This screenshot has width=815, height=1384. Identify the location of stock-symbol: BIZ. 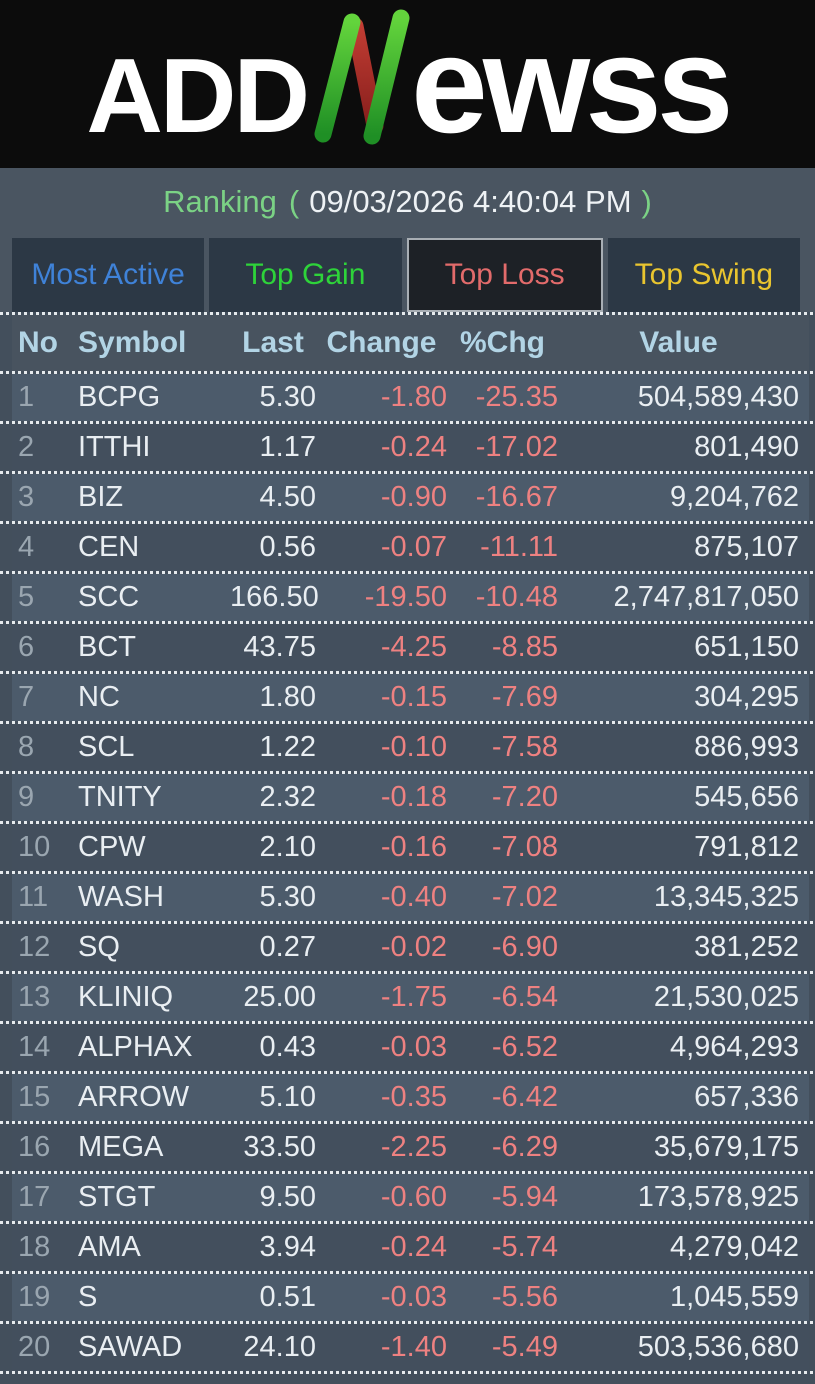
(101, 497).